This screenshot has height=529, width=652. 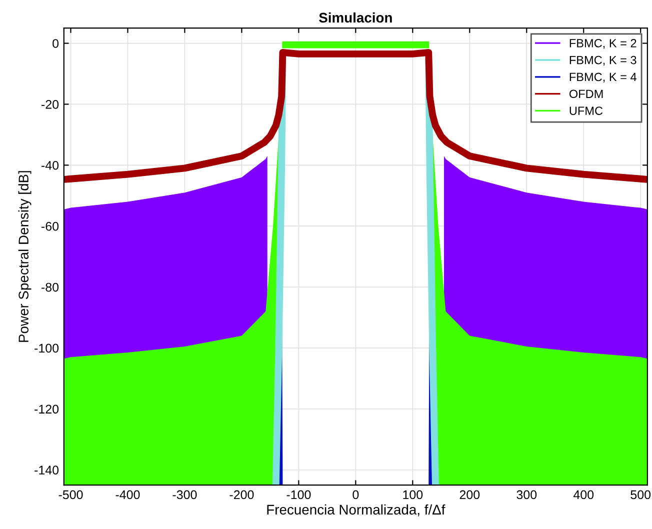 I want to click on x-tick-label: -100, so click(x=298, y=495).